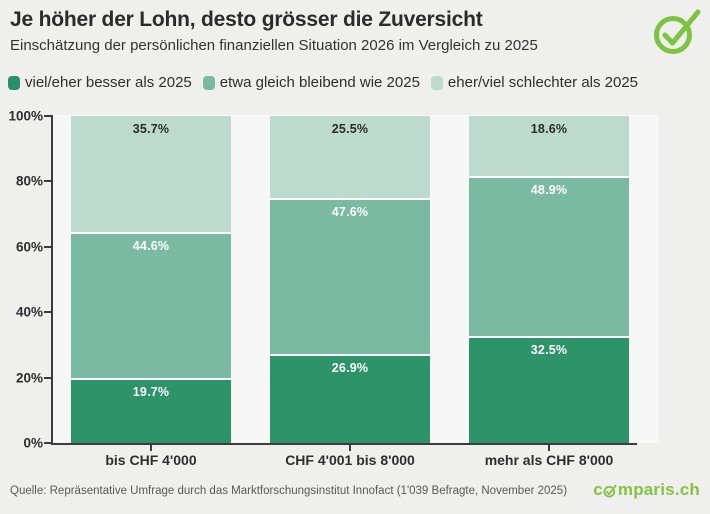  I want to click on legend-label: viel/eher besser als 2025, so click(108, 82).